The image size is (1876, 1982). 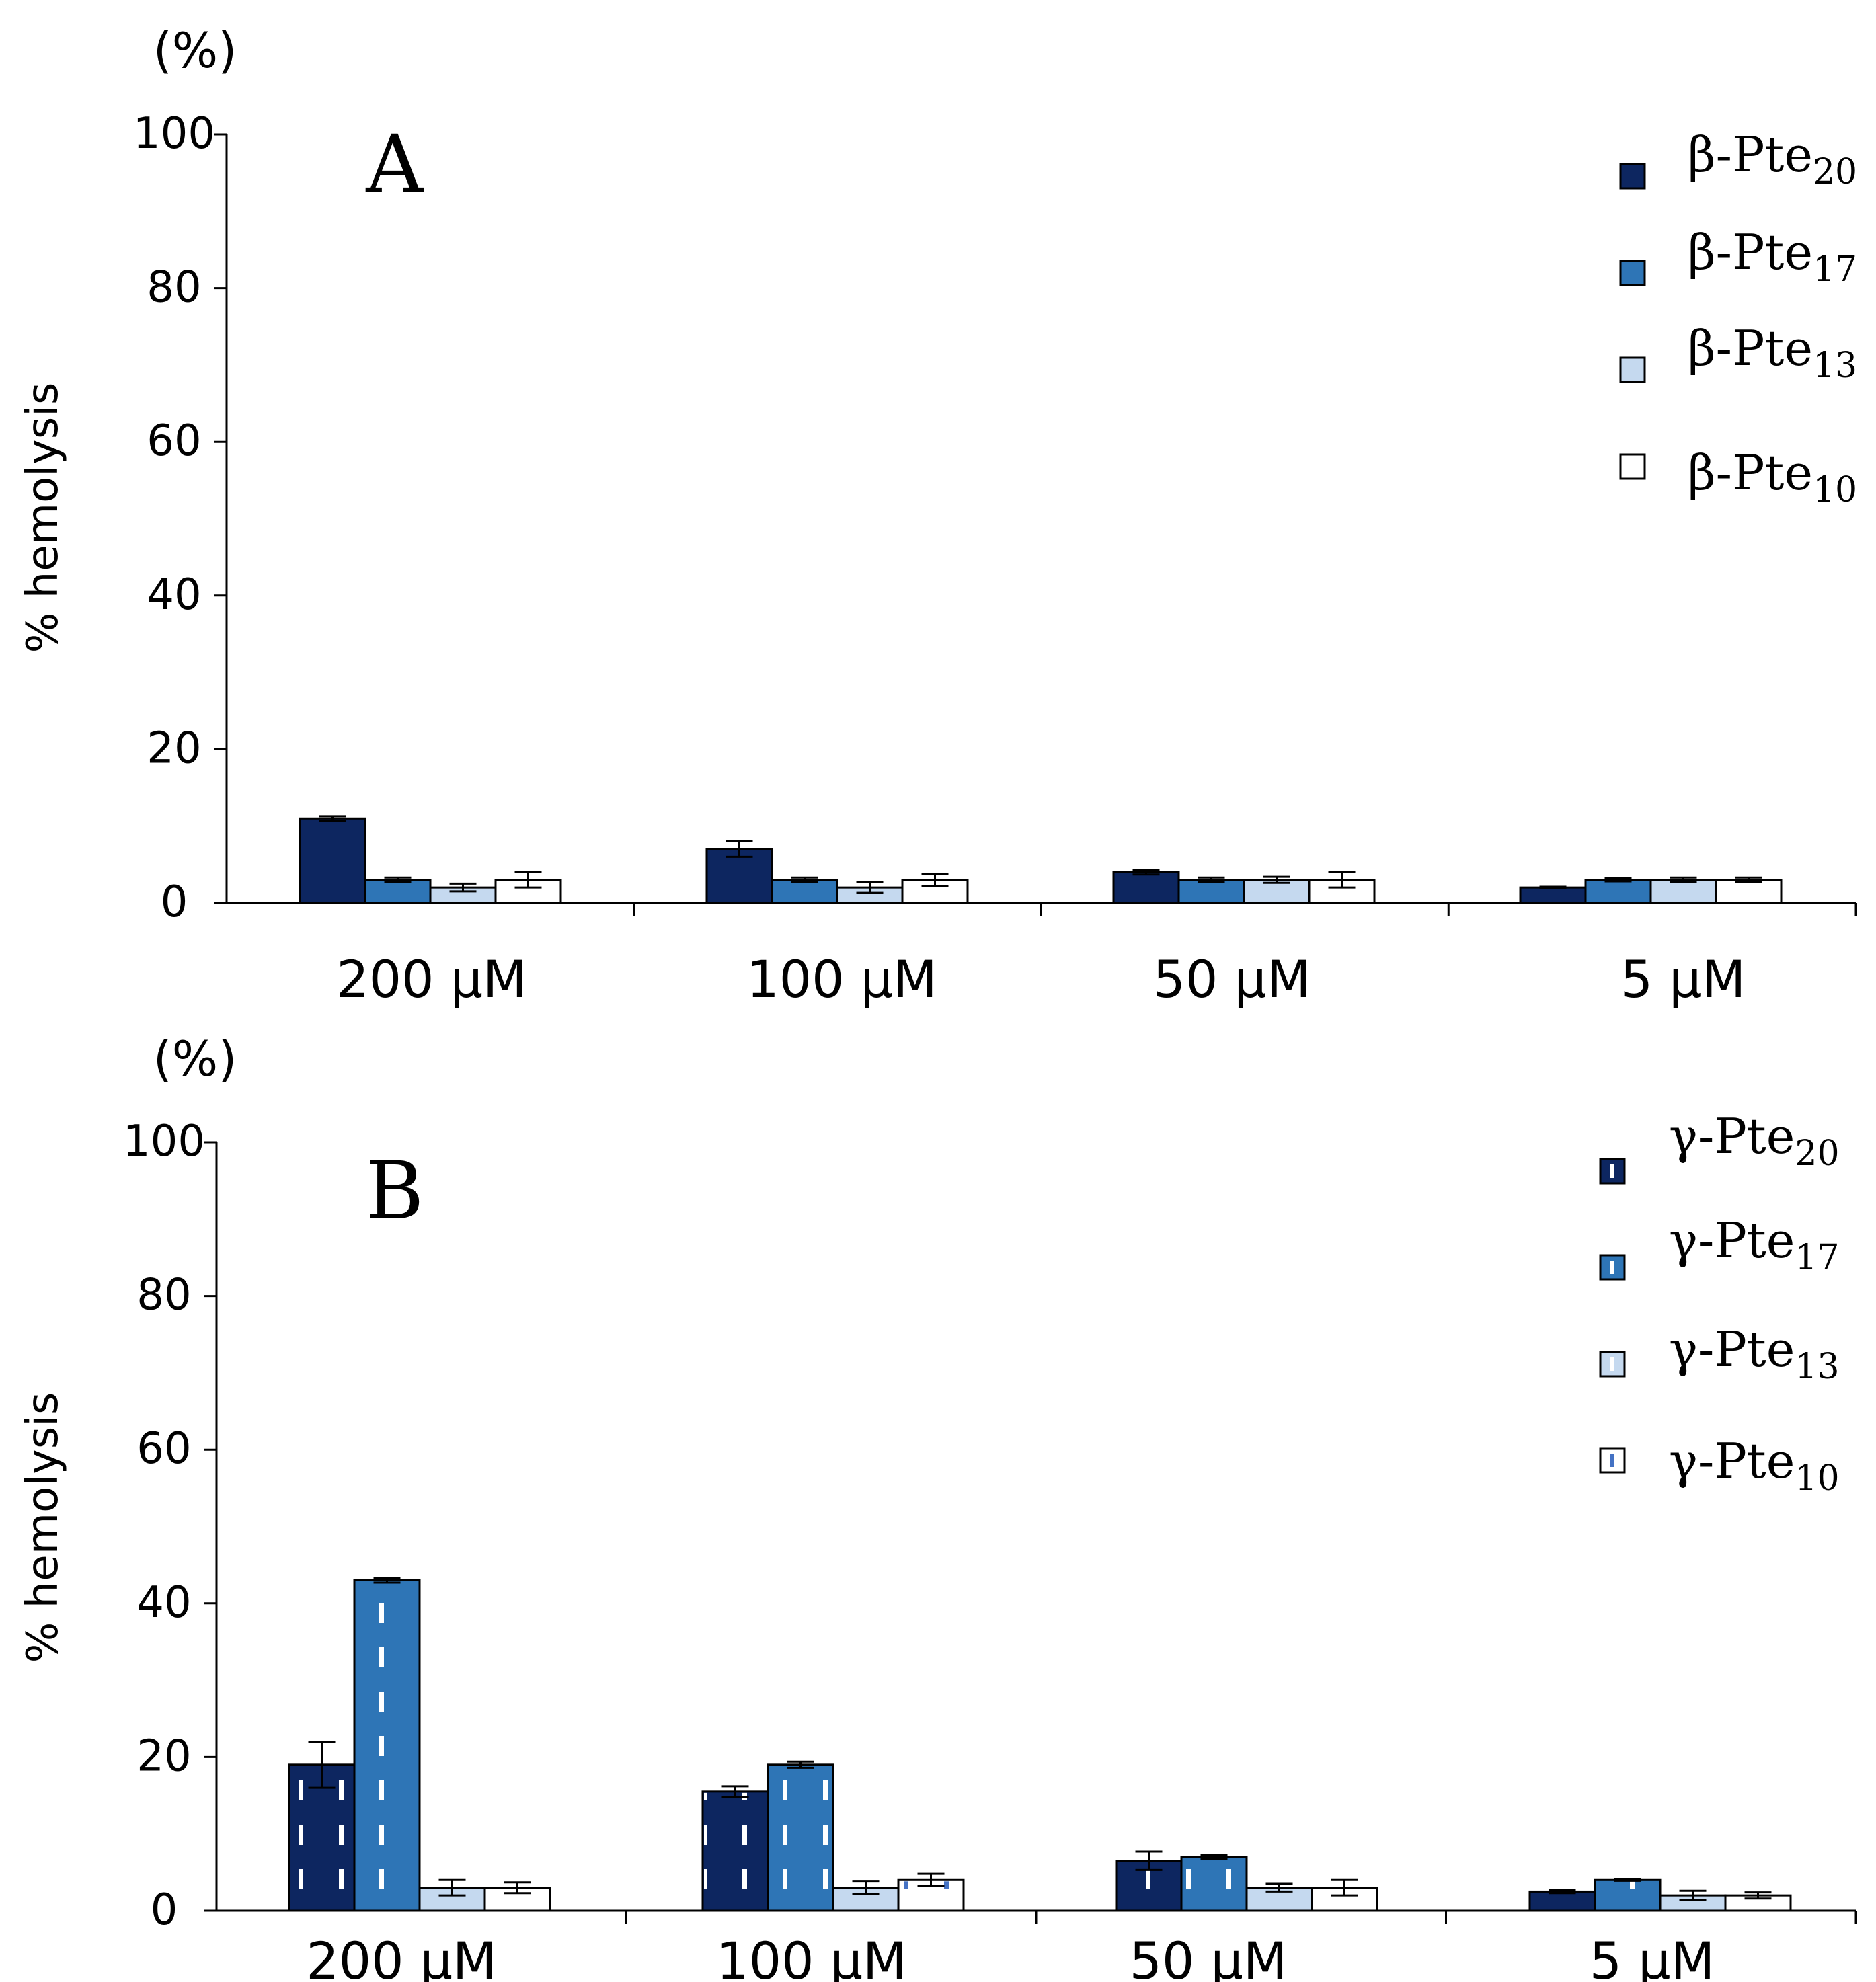 I want to click on legend-entry-20: γ-Pte20, so click(x=1719, y=1146).